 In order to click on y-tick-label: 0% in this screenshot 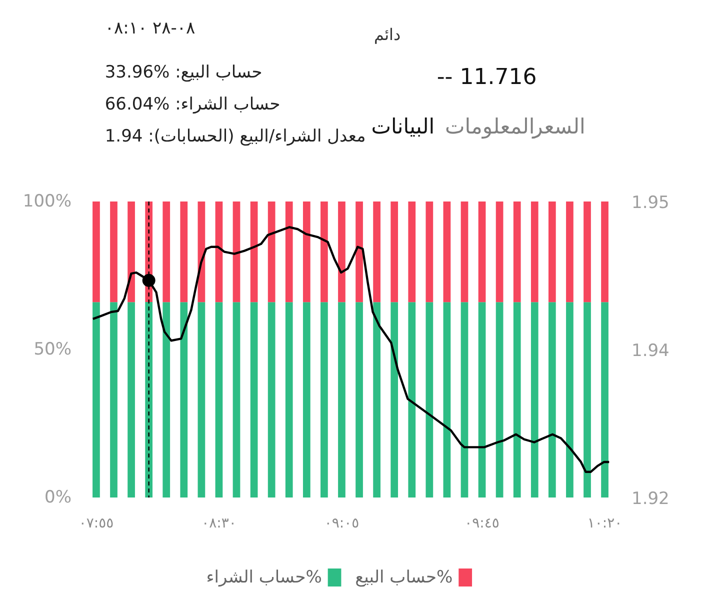, I will do `click(58, 498)`.